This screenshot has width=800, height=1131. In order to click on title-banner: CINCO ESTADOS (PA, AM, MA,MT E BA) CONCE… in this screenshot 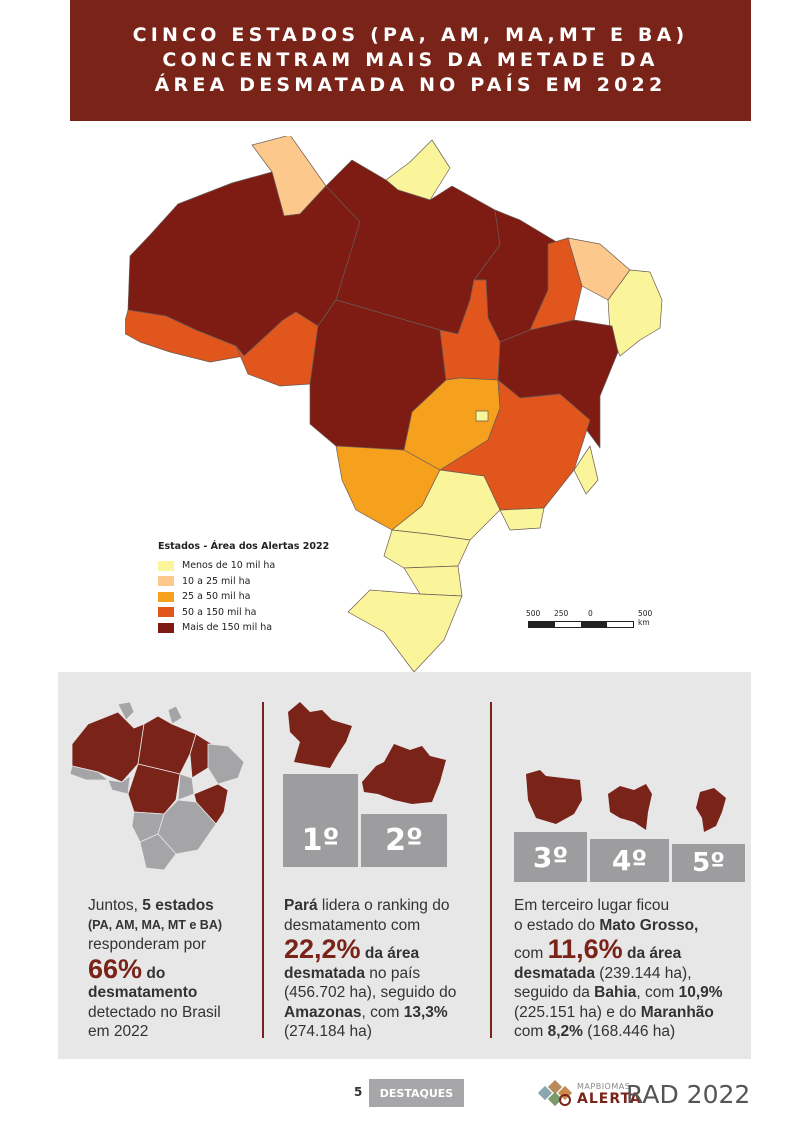, I will do `click(410, 60)`.